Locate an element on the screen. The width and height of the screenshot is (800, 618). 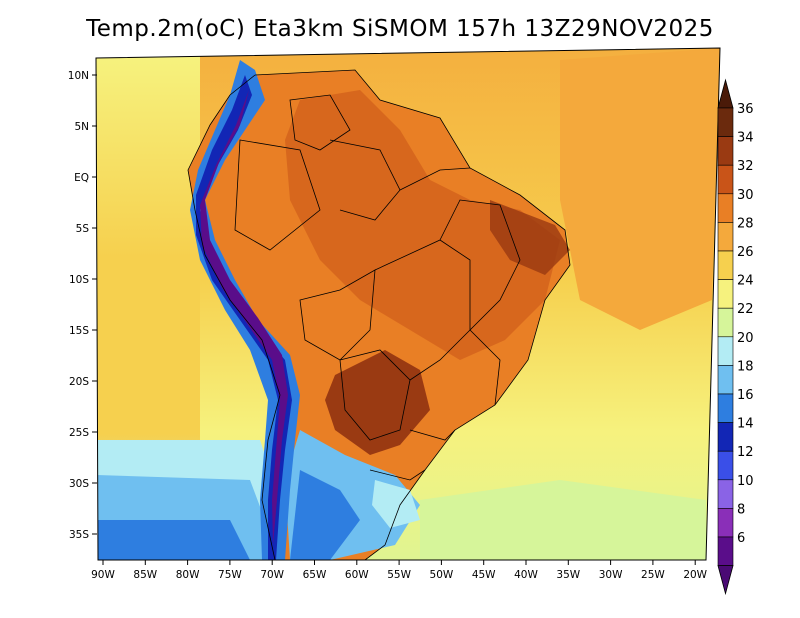
lon-label: 65W is located at coordinates (315, 575).